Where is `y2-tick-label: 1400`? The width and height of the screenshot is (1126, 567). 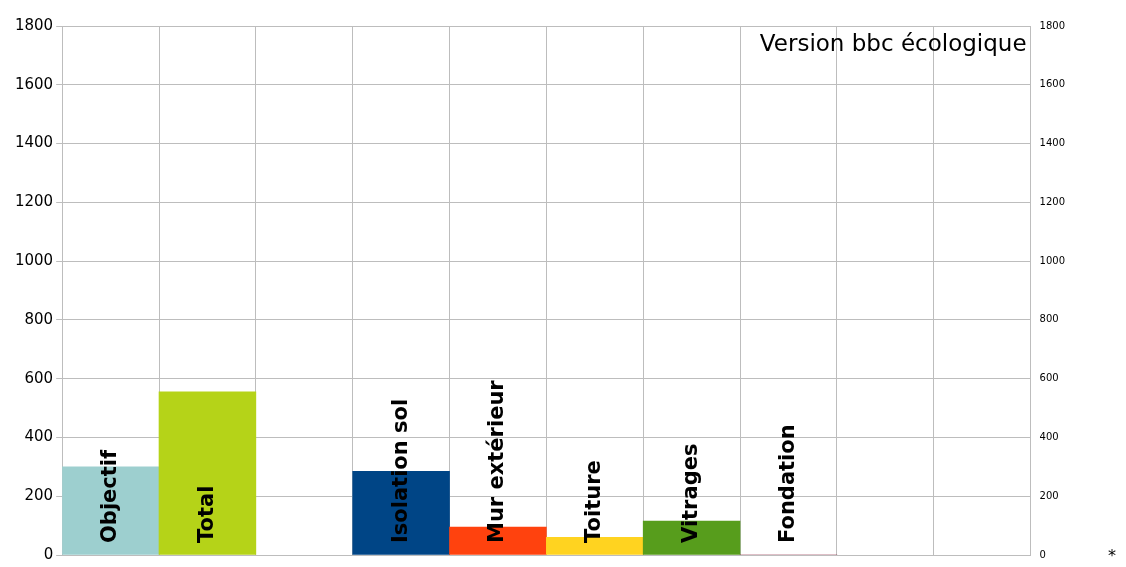 y2-tick-label: 1400 is located at coordinates (1052, 143).